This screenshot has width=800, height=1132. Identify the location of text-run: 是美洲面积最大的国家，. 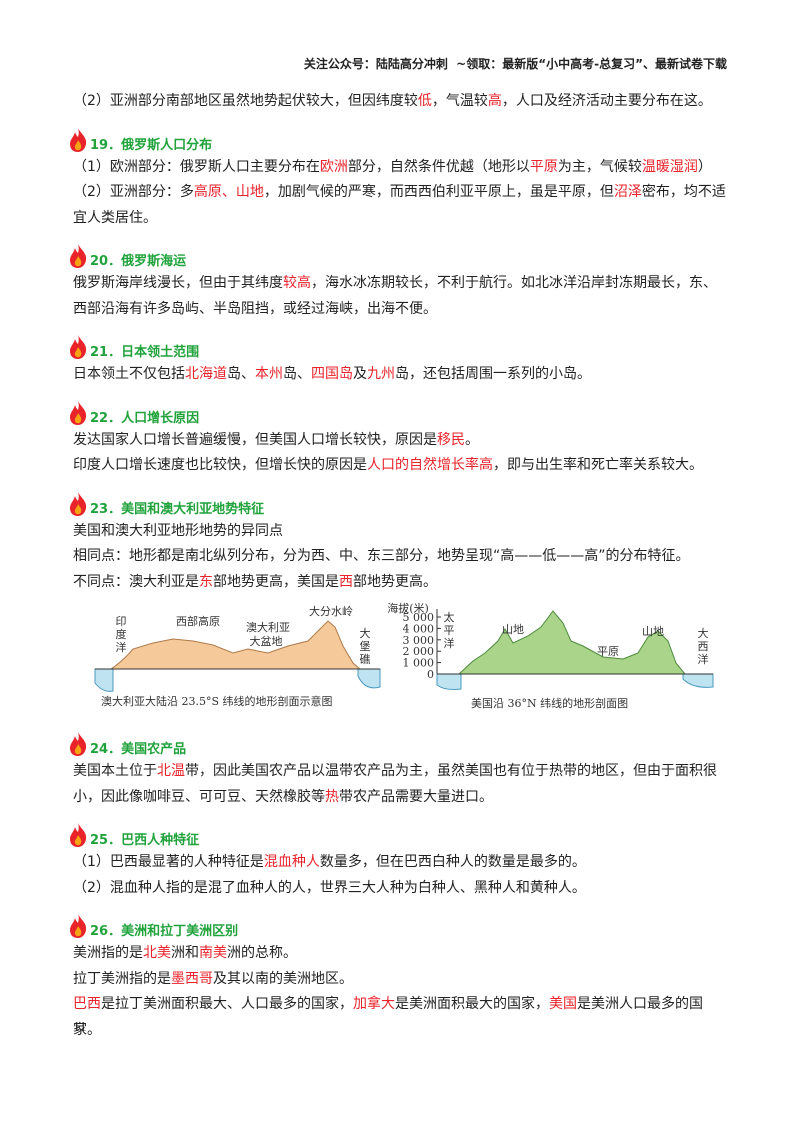
(472, 1004).